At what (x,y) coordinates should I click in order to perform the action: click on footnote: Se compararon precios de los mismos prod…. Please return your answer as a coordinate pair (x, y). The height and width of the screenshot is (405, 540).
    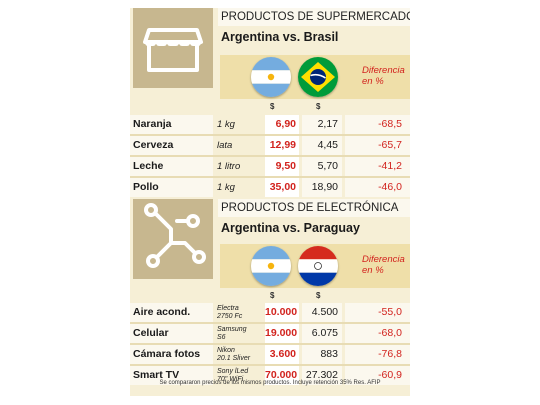
    Looking at the image, I should click on (270, 383).